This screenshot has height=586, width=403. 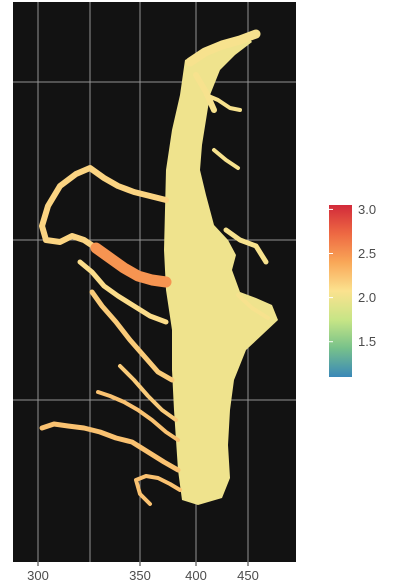 I want to click on tributary-south, so click(x=110, y=447).